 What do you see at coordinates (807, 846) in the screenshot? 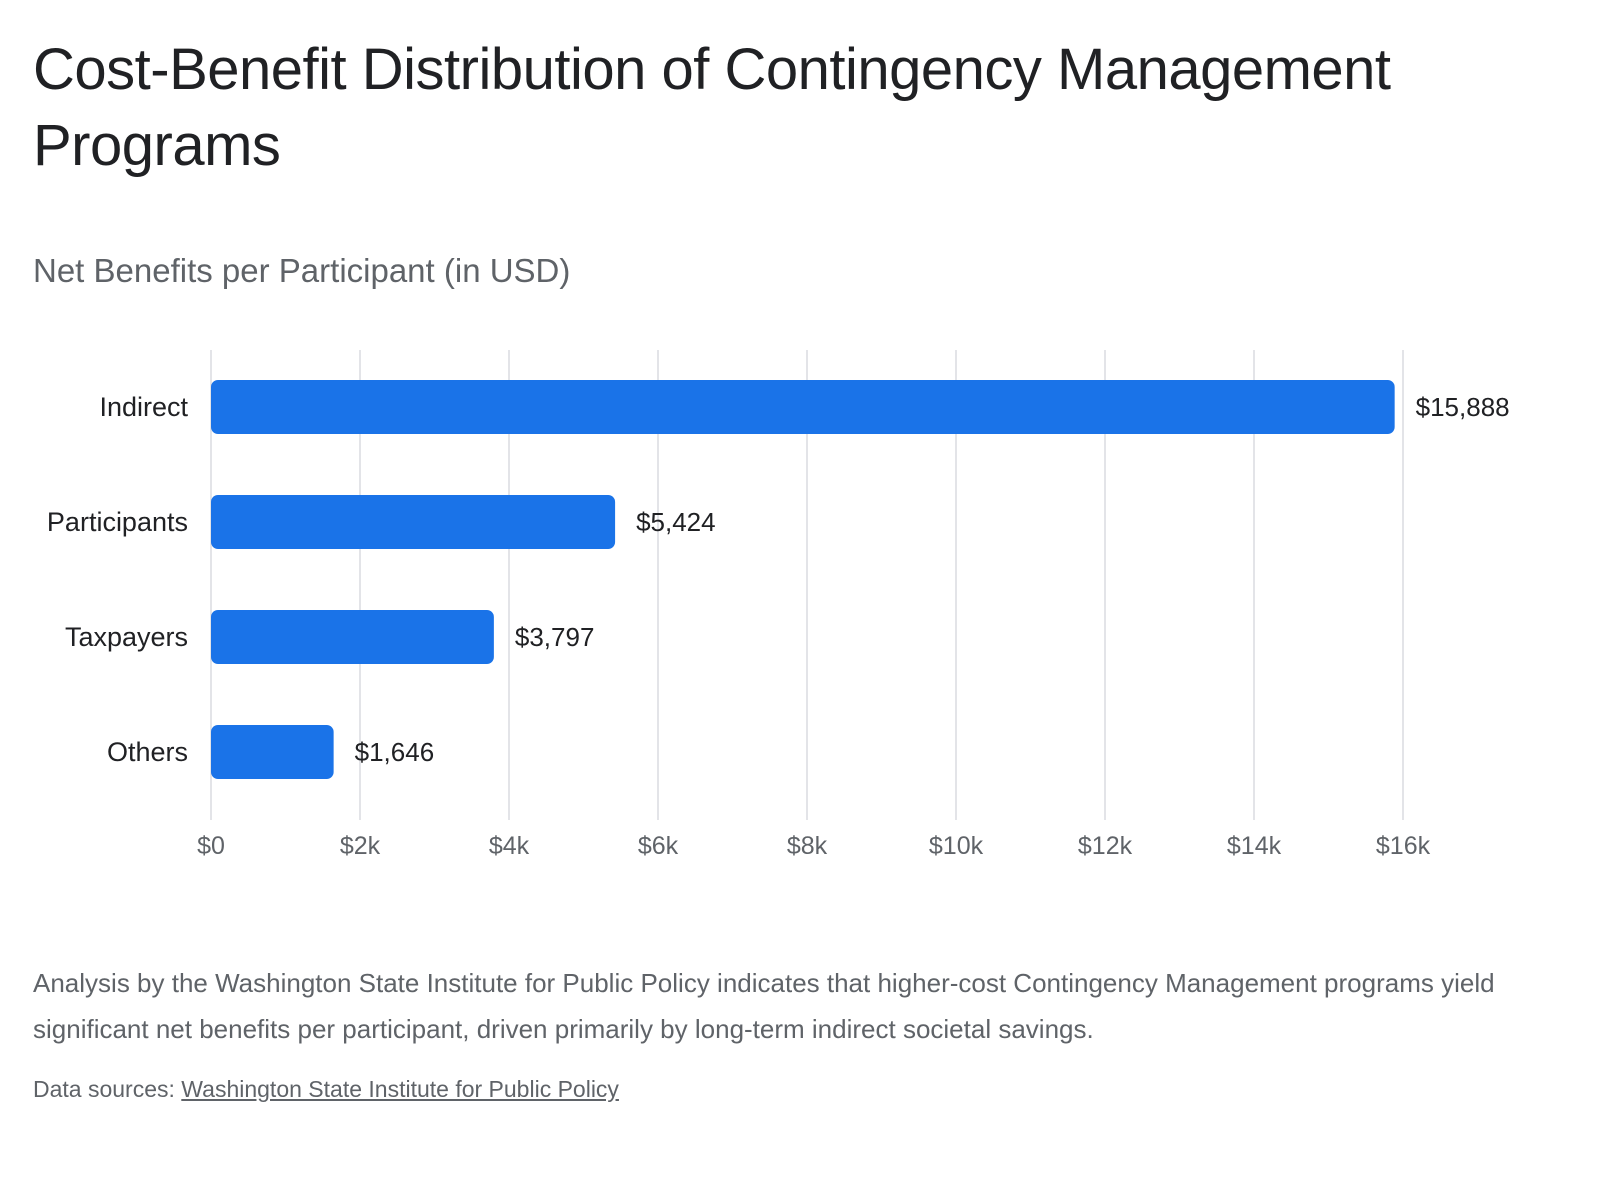
I see `x-tick-label: $8k` at bounding box center [807, 846].